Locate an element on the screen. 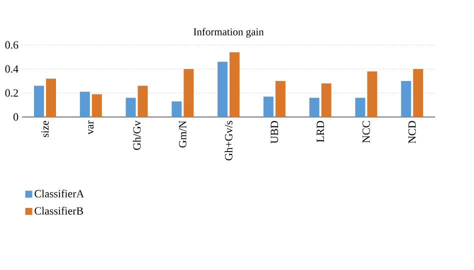 Image resolution: width=474 pixels, height=270 pixels. x-tick-label: Gh+Gv/s is located at coordinates (228, 140).